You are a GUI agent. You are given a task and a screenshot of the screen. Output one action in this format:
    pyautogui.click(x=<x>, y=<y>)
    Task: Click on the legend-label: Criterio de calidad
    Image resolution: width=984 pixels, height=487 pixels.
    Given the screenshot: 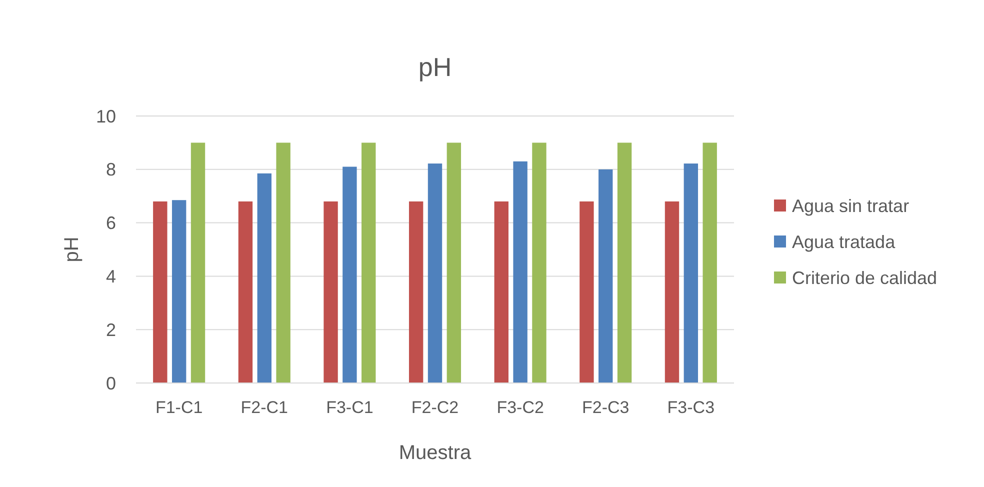 What is the action you would take?
    pyautogui.click(x=865, y=278)
    